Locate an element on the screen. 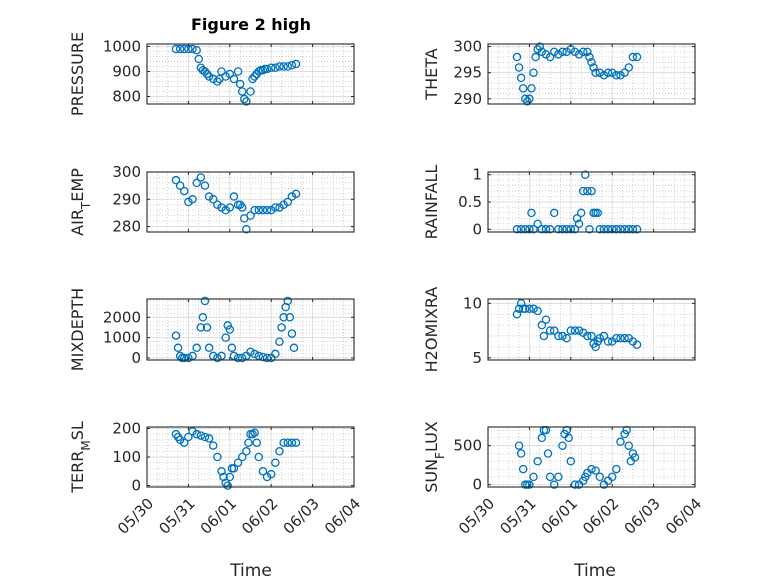 The image size is (778, 583). y-tick-label: 5 is located at coordinates (477, 358).